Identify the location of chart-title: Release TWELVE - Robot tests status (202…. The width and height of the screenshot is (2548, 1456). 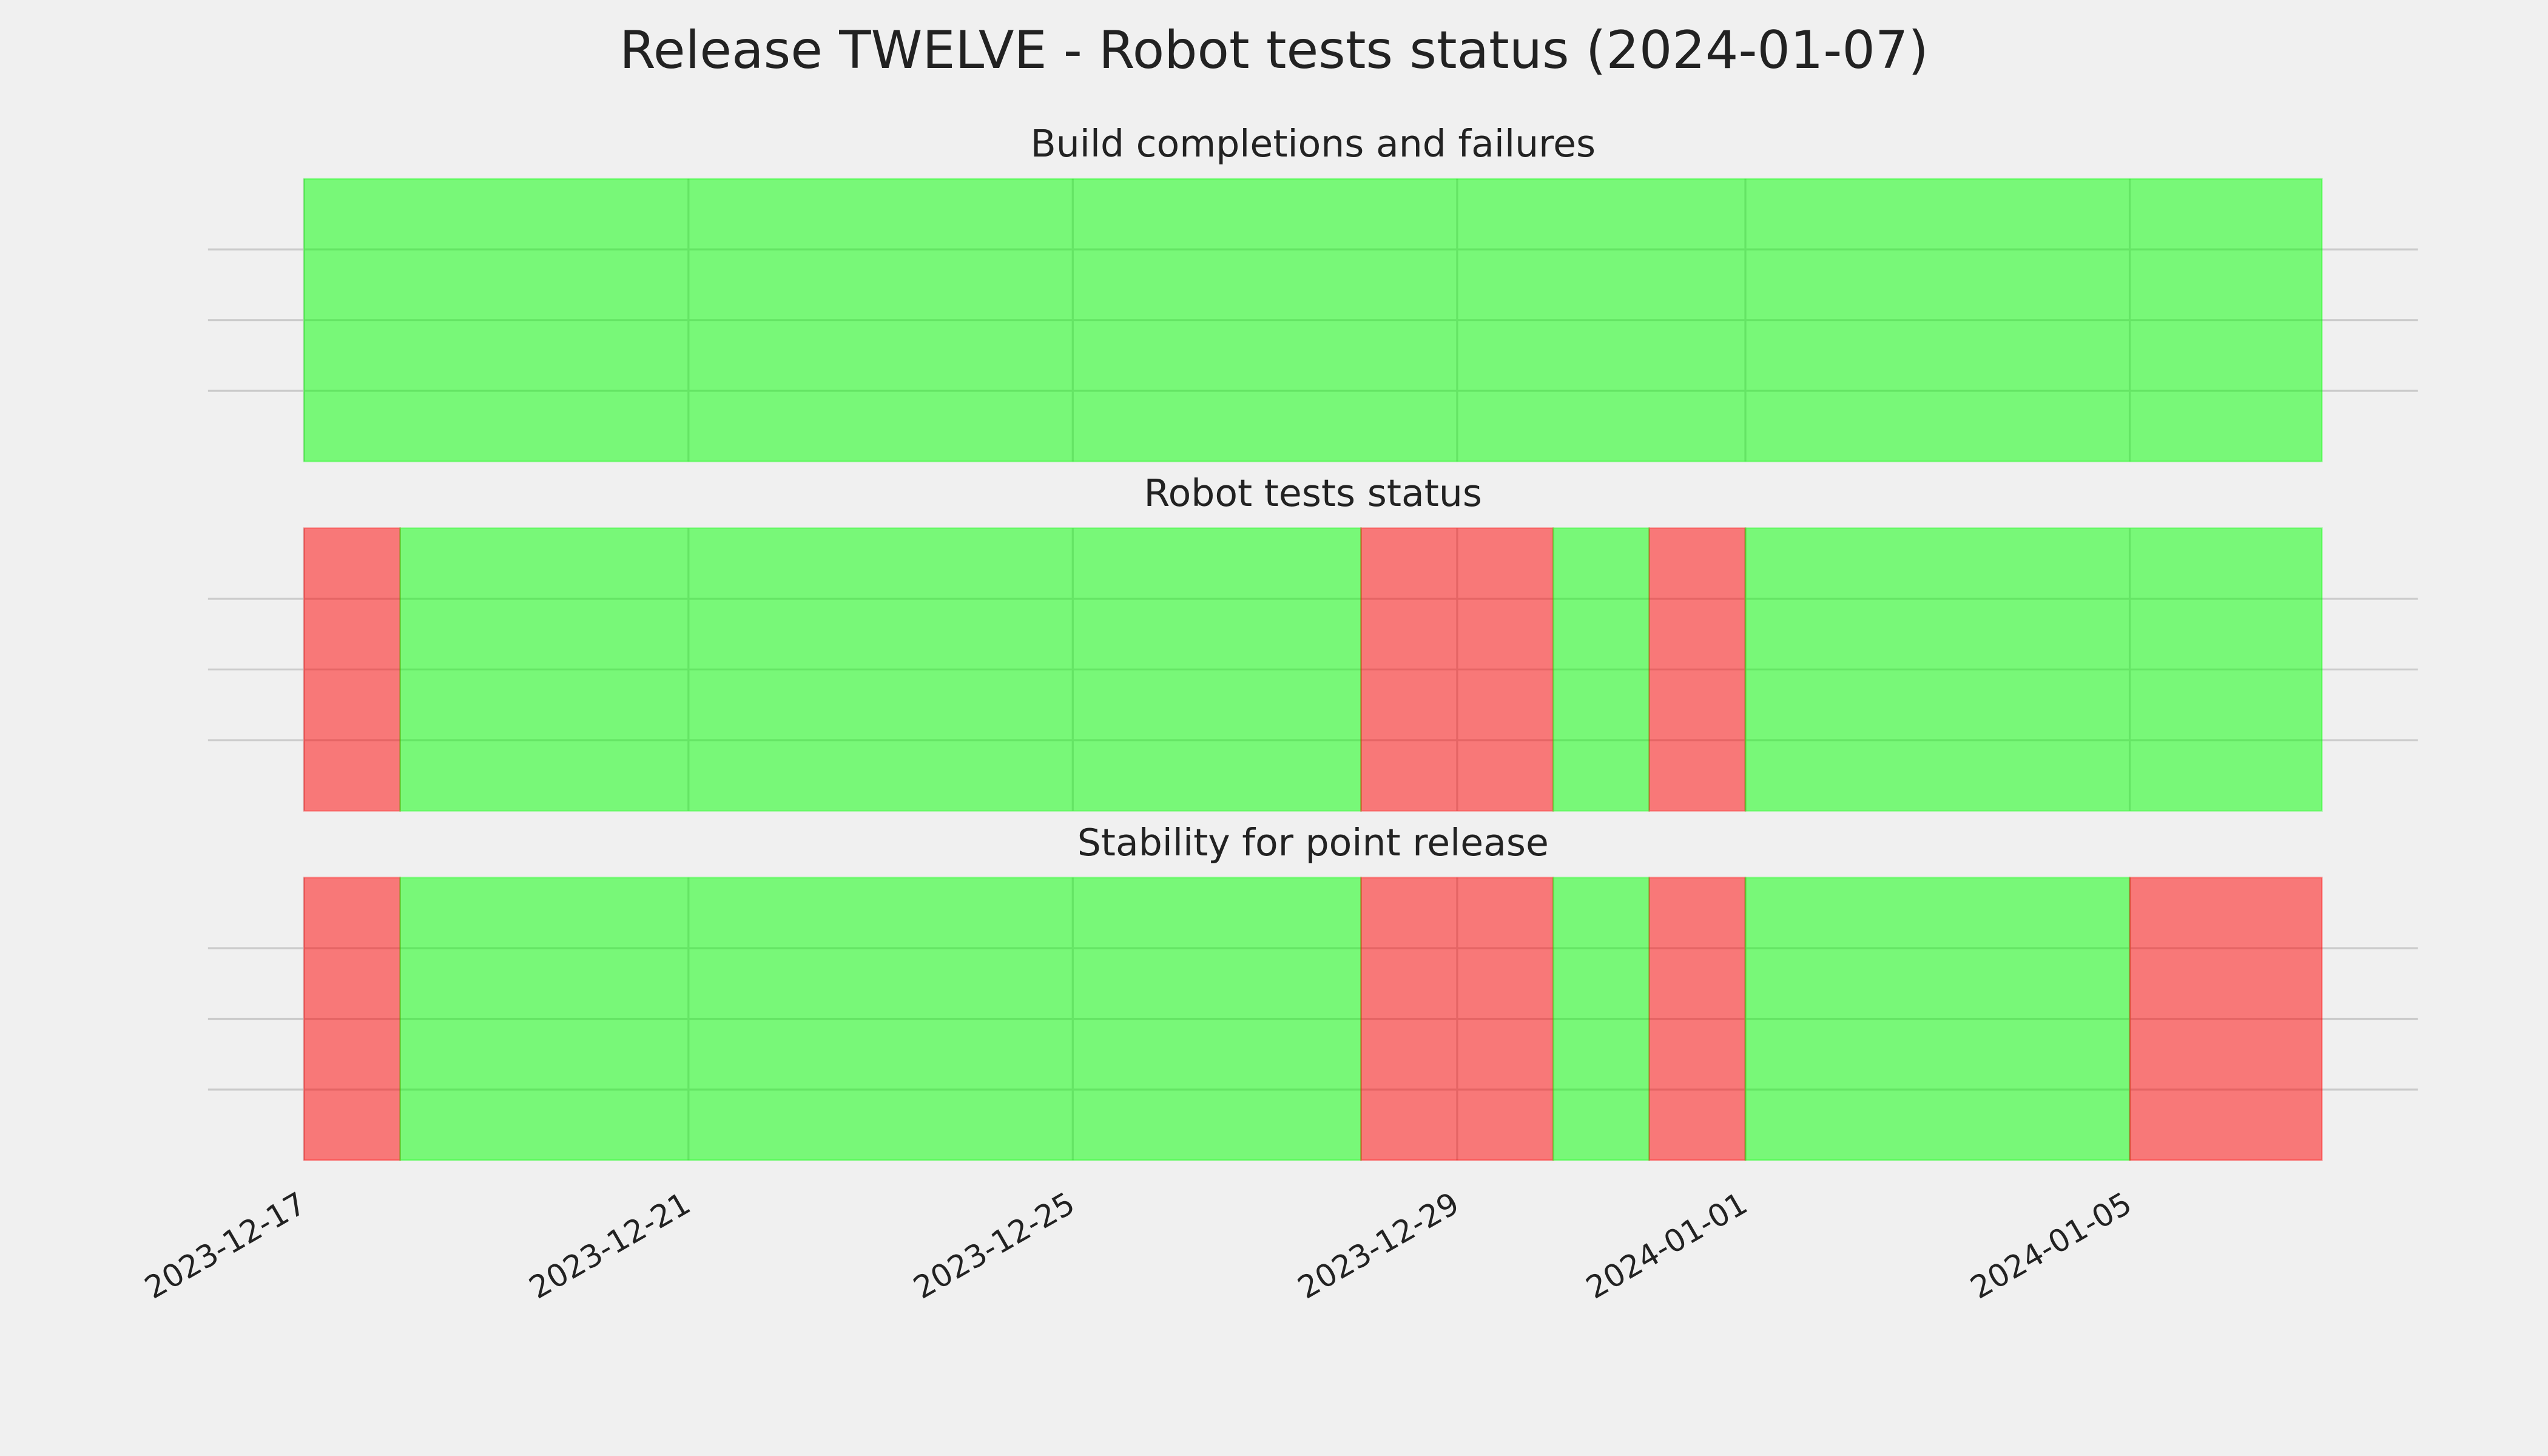
(1274, 50).